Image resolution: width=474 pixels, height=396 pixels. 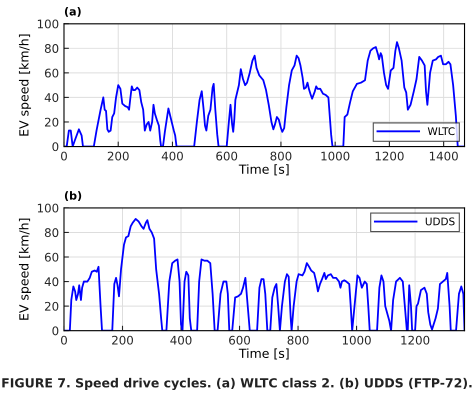 What do you see at coordinates (444, 156) in the screenshot?
I see `x-tick-label: 1400` at bounding box center [444, 156].